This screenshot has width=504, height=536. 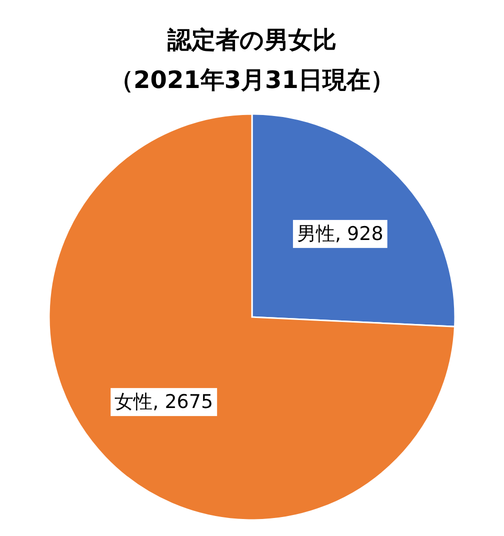 I want to click on data-label: , 2675, so click(x=183, y=402).